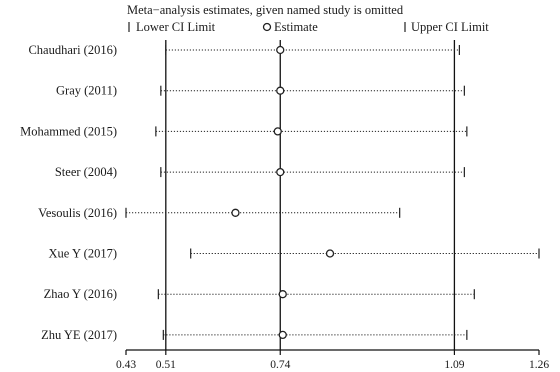 Image resolution: width=560 pixels, height=372 pixels. Describe the element at coordinates (219, 213) in the screenshot. I see `study-row: Vesoulis (2016)` at that location.